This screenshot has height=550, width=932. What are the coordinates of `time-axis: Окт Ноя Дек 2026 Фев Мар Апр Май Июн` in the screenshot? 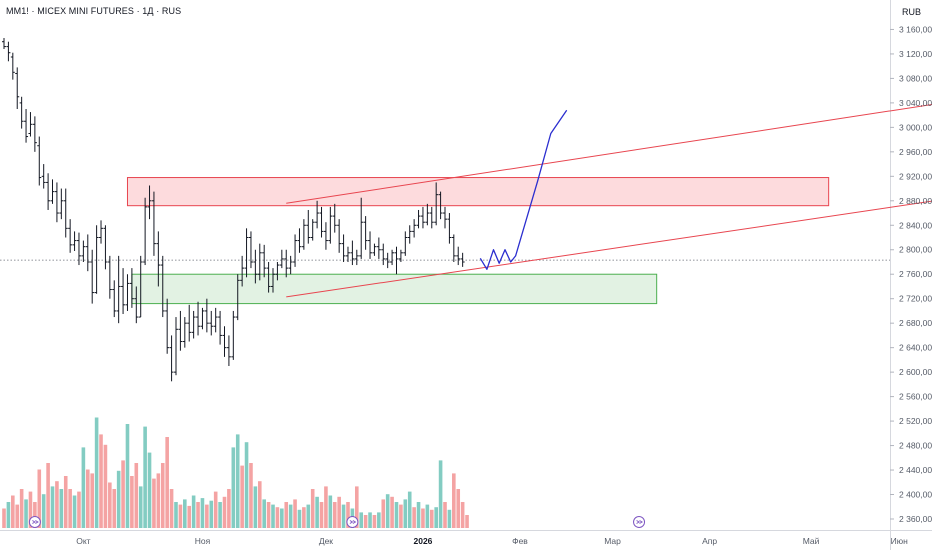 It's located at (492, 541).